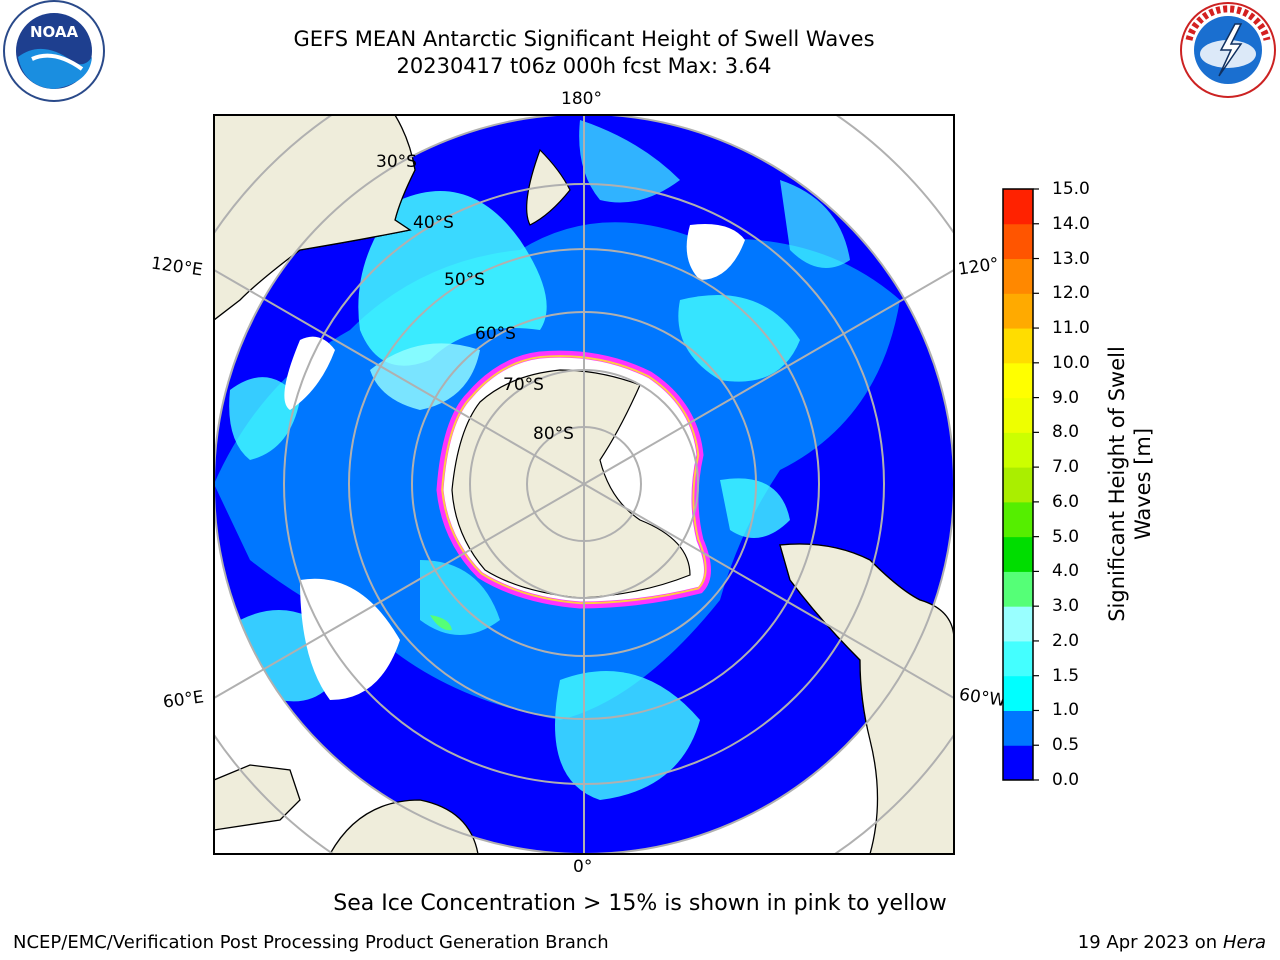 The image size is (1280, 960). I want to click on colorbar-tick-label: 5.0, so click(1066, 536).